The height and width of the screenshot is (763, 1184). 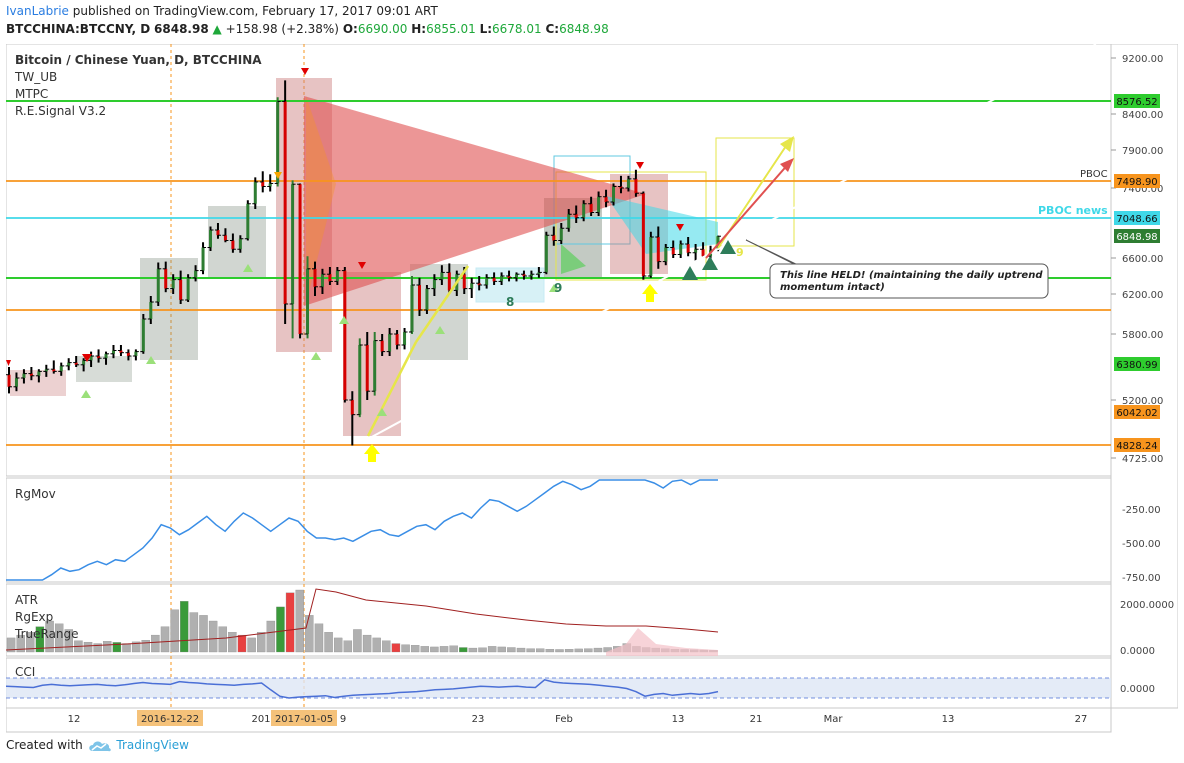 What do you see at coordinates (74, 719) in the screenshot?
I see `time-tick-label: 12` at bounding box center [74, 719].